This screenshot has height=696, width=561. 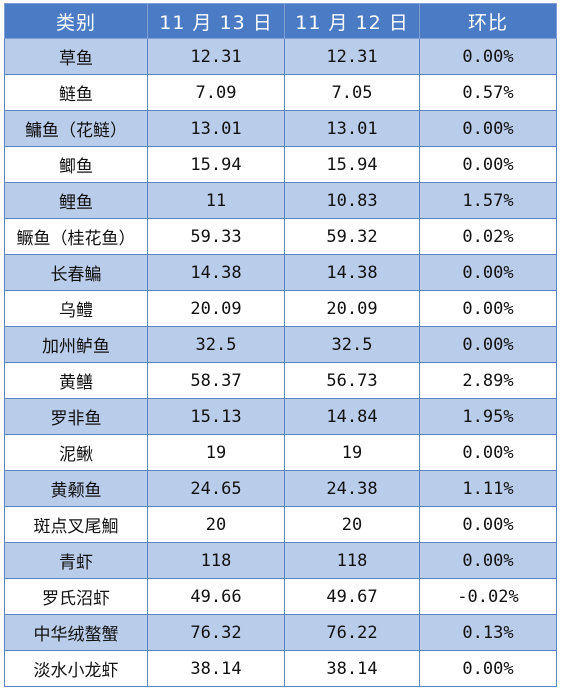 What do you see at coordinates (352, 524) in the screenshot?
I see `cell-nov-12: 20` at bounding box center [352, 524].